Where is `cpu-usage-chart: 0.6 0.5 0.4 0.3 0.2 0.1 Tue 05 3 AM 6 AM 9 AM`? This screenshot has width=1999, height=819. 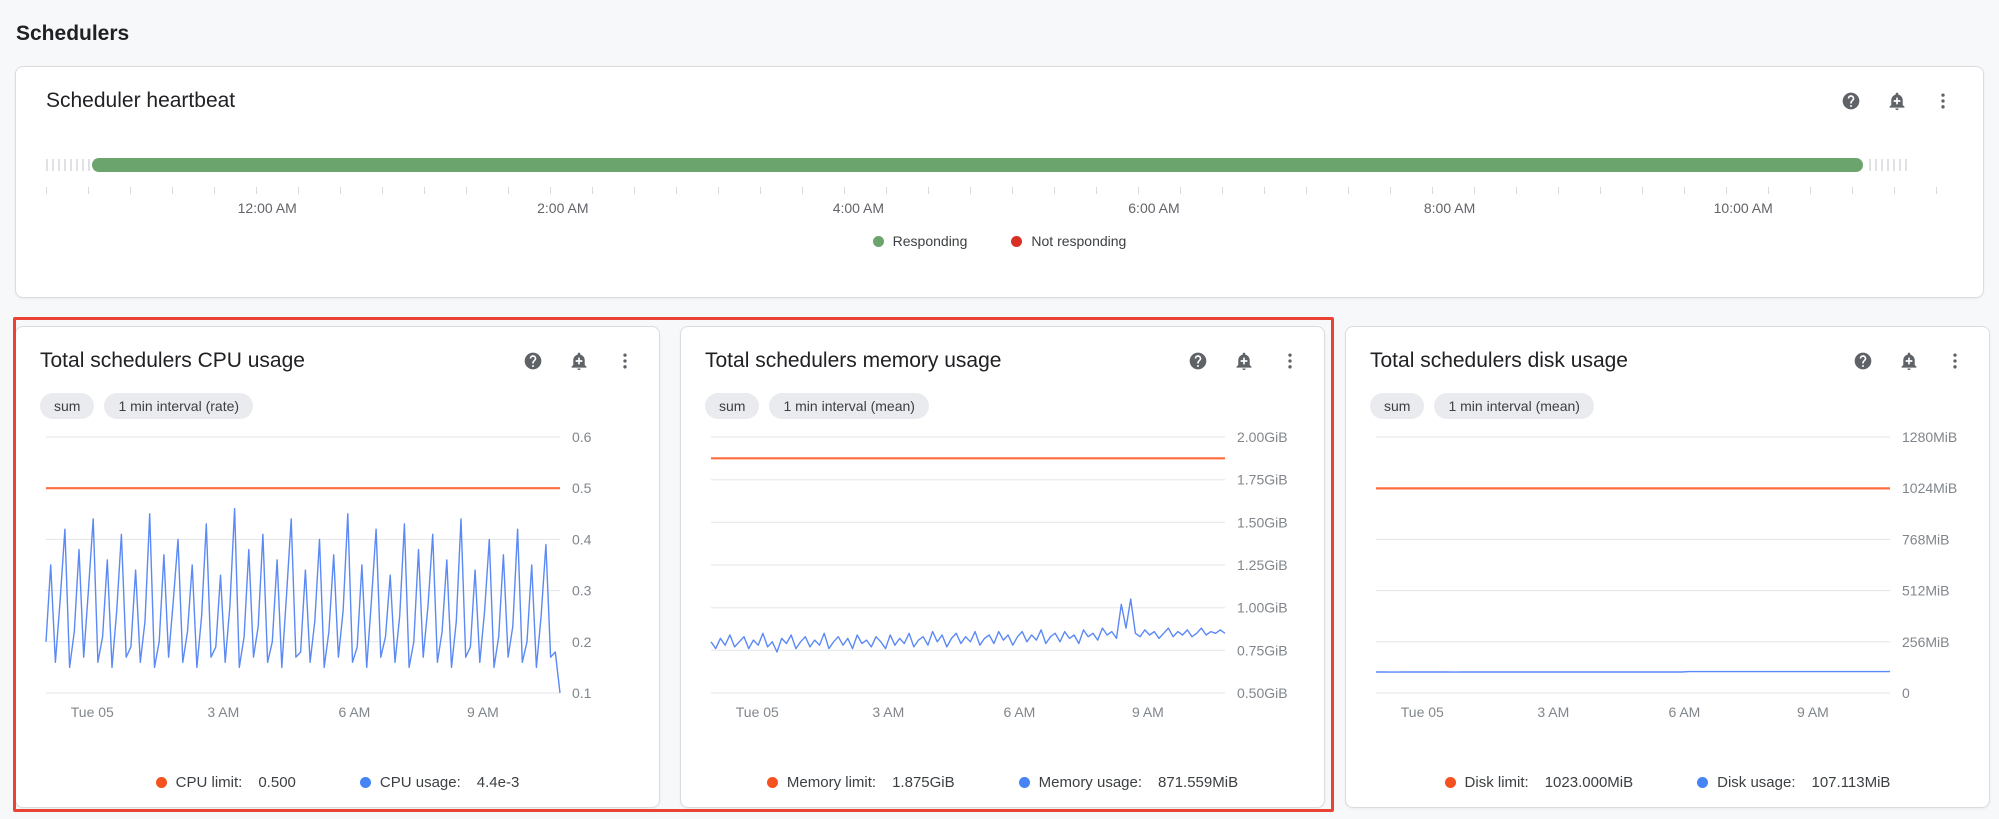 cpu-usage-chart: 0.6 0.5 0.4 0.3 0.2 0.1 Tue 05 3 AM 6 AM 9 AM is located at coordinates (337, 576).